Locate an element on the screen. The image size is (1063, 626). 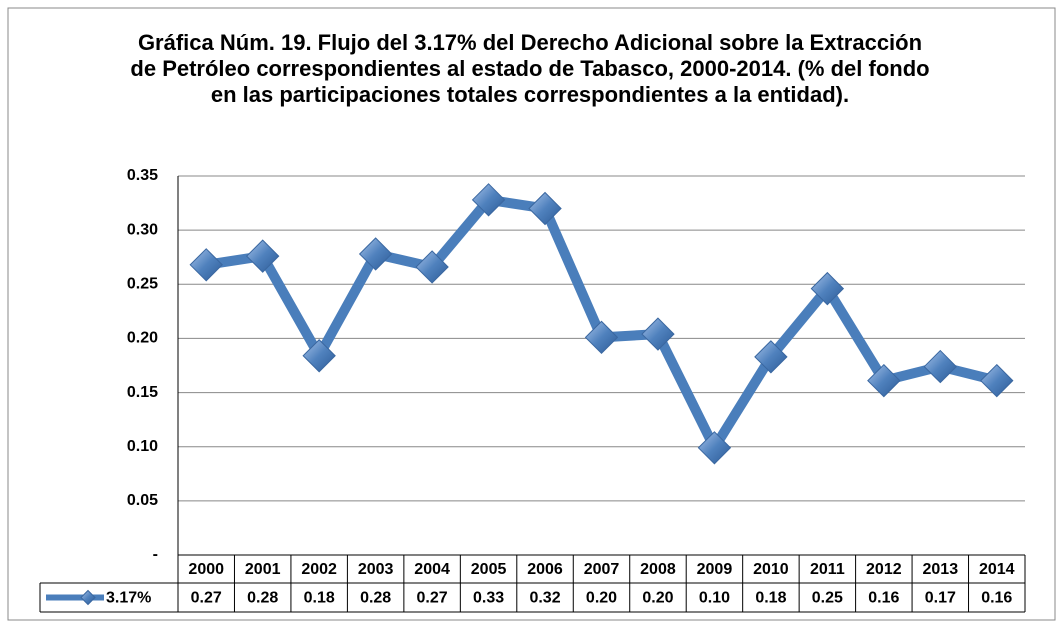
y-tick-label: 0.15 is located at coordinates (142, 392).